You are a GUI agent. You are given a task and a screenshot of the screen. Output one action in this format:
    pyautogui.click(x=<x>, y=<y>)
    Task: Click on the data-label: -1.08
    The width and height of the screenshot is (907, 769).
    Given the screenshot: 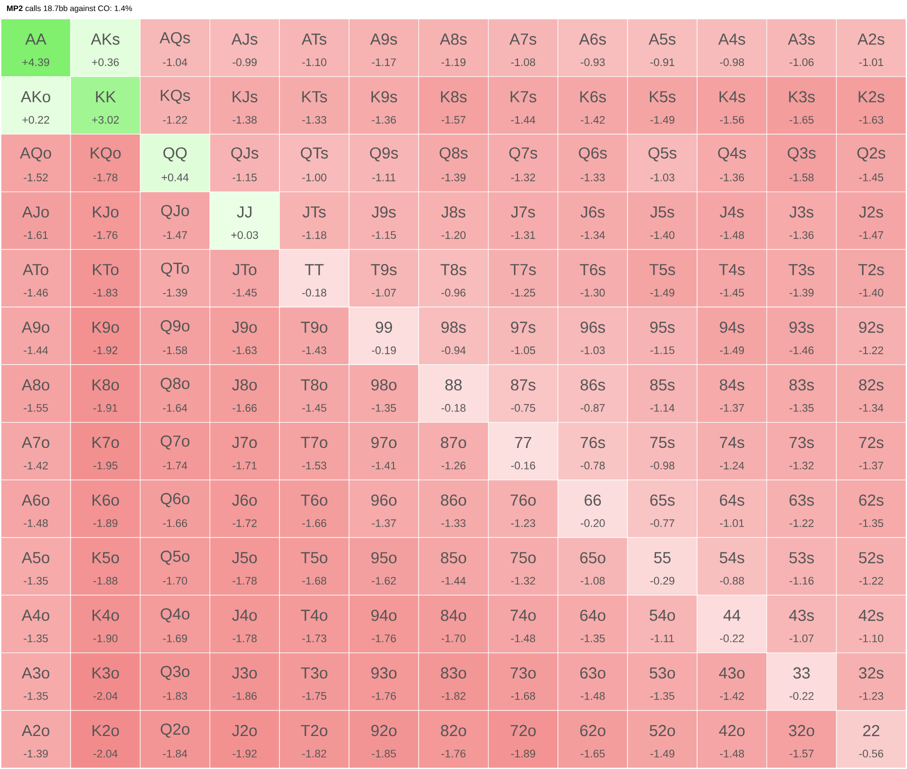 What is the action you would take?
    pyautogui.click(x=592, y=580)
    